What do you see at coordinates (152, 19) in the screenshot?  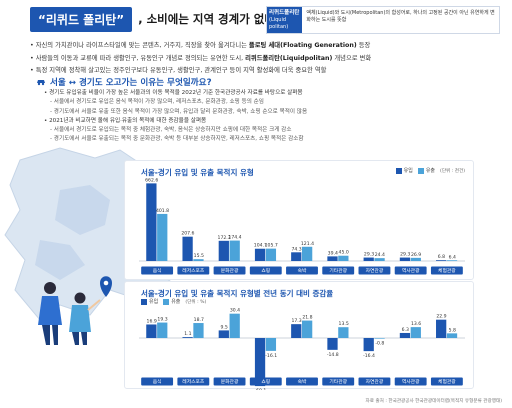 I see `page-title: “리퀴드 폴리탄” , 소비에는 지역 경계가 없다` at bounding box center [152, 19].